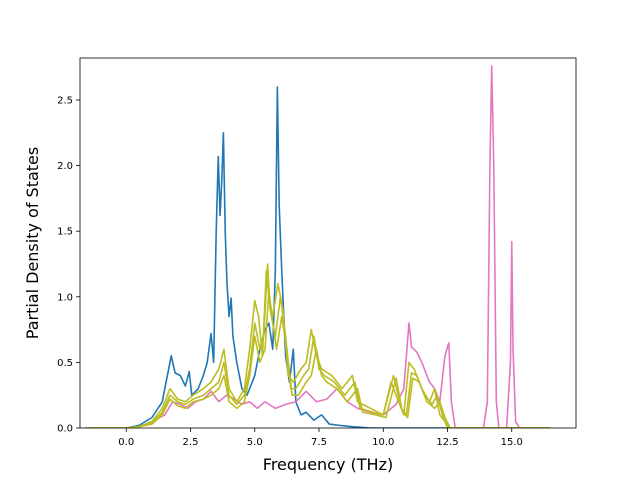 This screenshot has width=640, height=480. I want to click on x-axis: 0.0 2.5 5.0 7.5 10.0 12.5 15.0, so click(320, 438).